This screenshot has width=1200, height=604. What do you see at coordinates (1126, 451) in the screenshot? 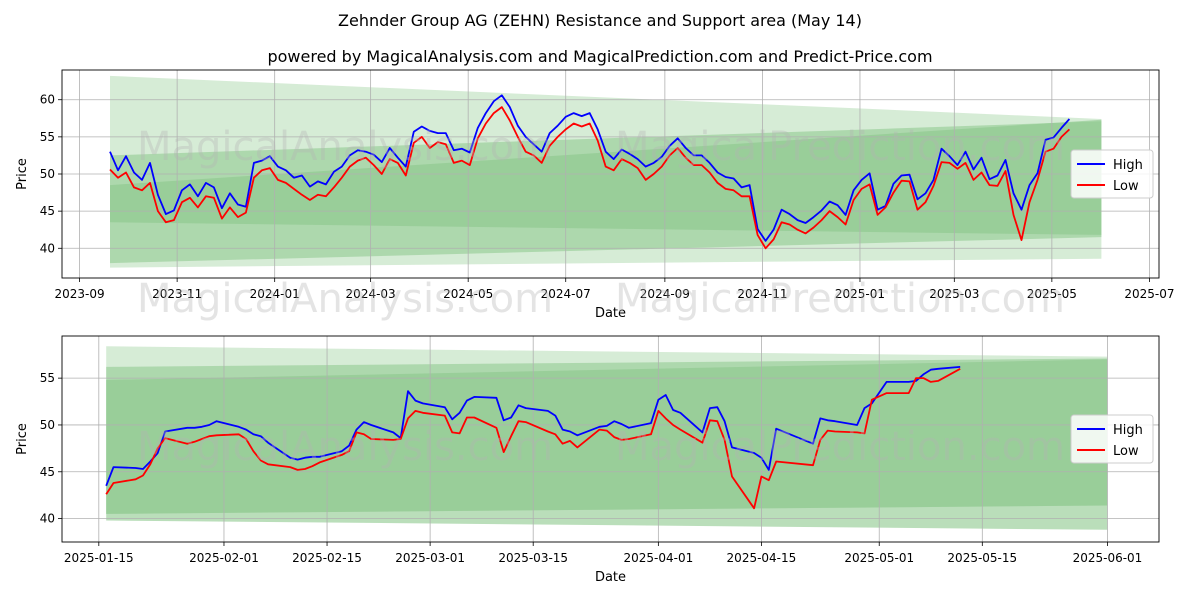
I see `chart2-legend-label-low: Low` at bounding box center [1126, 451].